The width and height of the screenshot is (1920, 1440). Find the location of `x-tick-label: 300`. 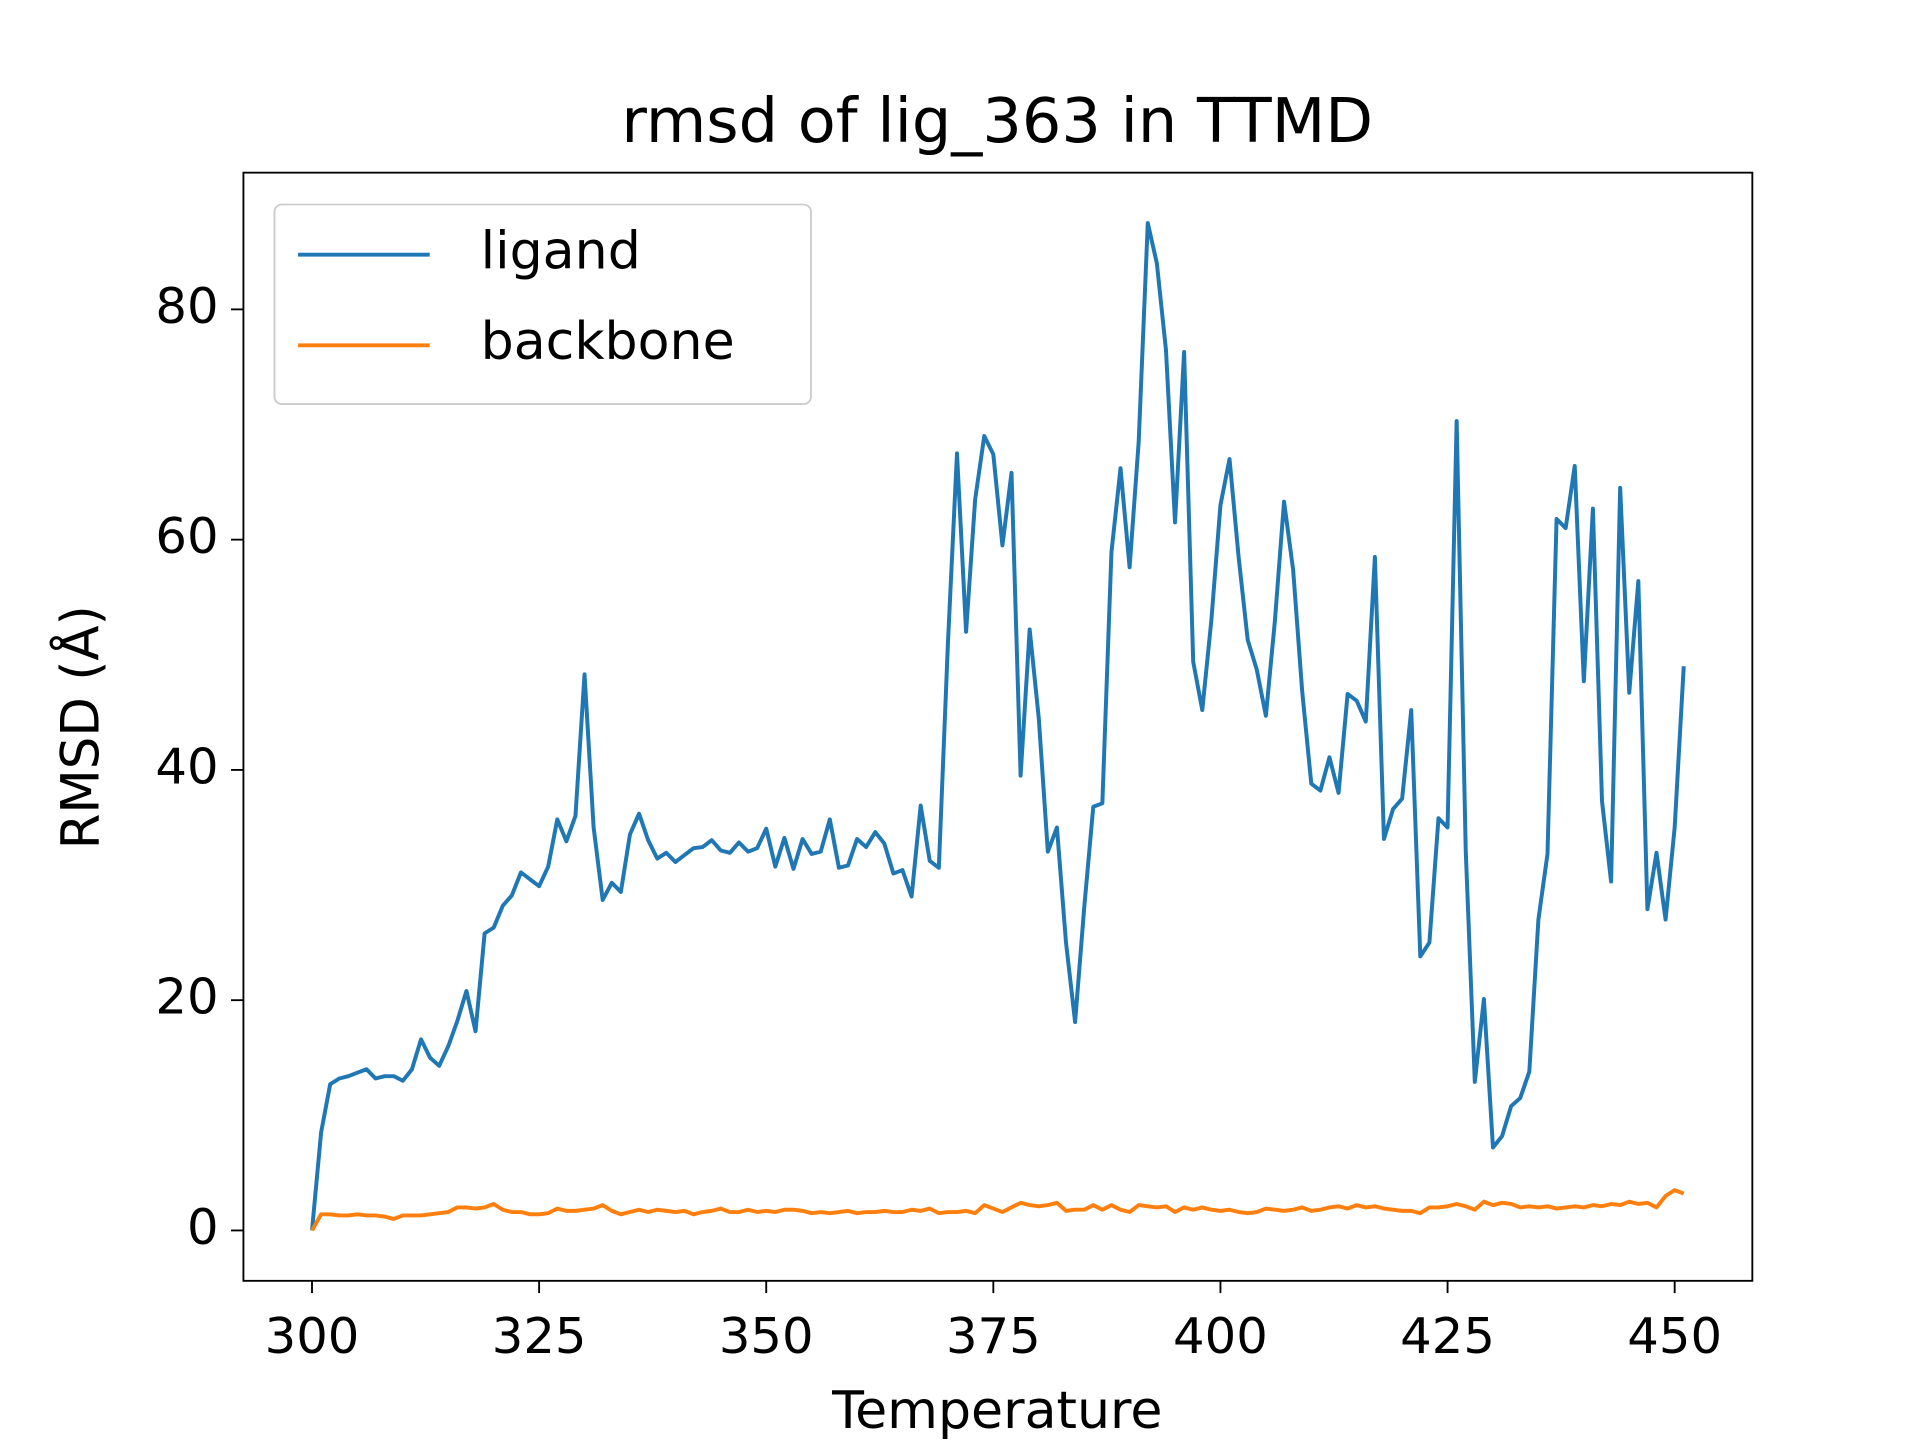

x-tick-label: 300 is located at coordinates (312, 1336).